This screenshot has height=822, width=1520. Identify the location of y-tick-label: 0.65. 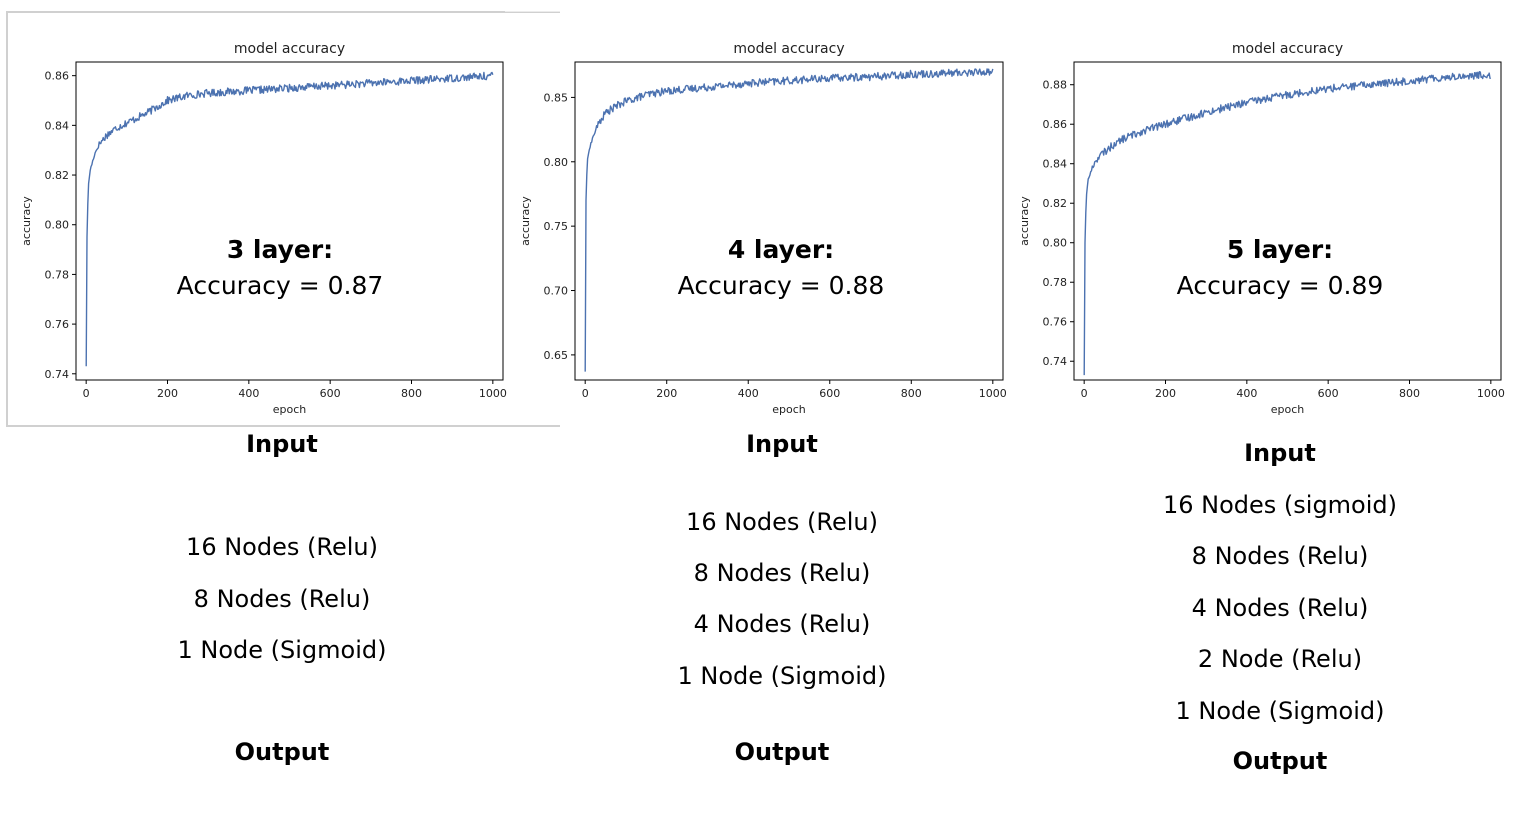
(556, 355).